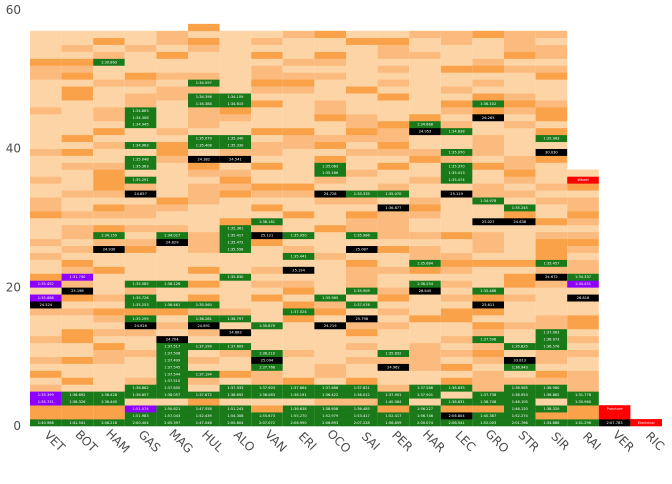 Image resolution: width=672 pixels, height=484 pixels. I want to click on lap-label-oco-5: 1:36.422, so click(330, 395).